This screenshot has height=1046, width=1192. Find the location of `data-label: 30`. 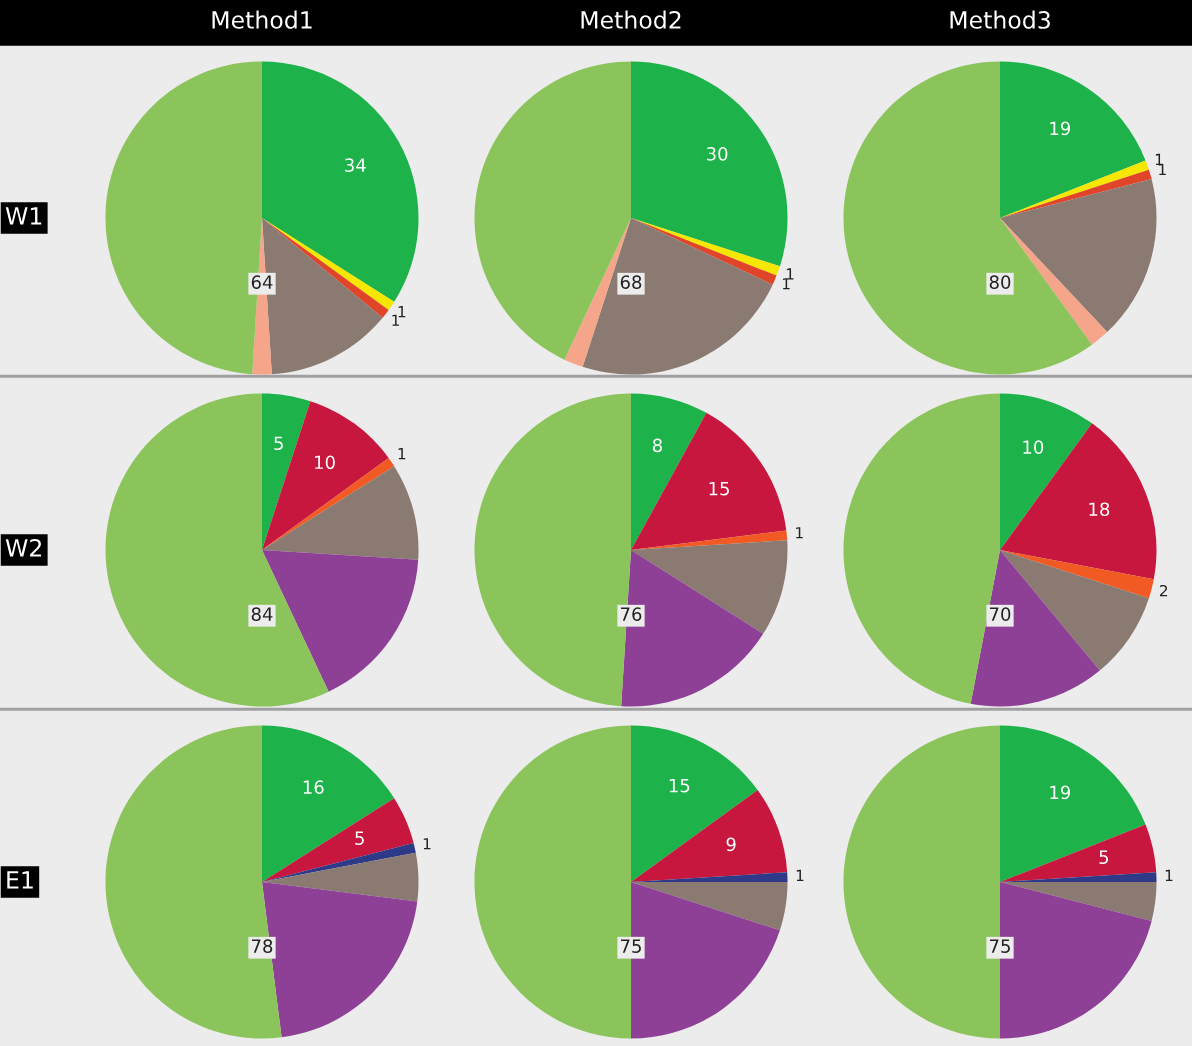

data-label: 30 is located at coordinates (717, 154).